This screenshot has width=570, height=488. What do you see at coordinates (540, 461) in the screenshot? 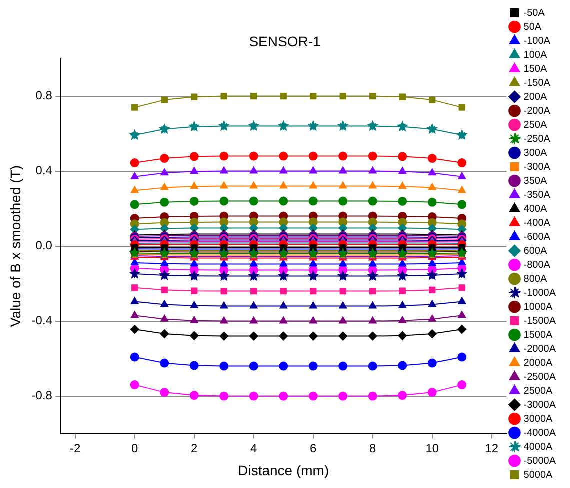
I see `legend-label: -5000A` at bounding box center [540, 461].